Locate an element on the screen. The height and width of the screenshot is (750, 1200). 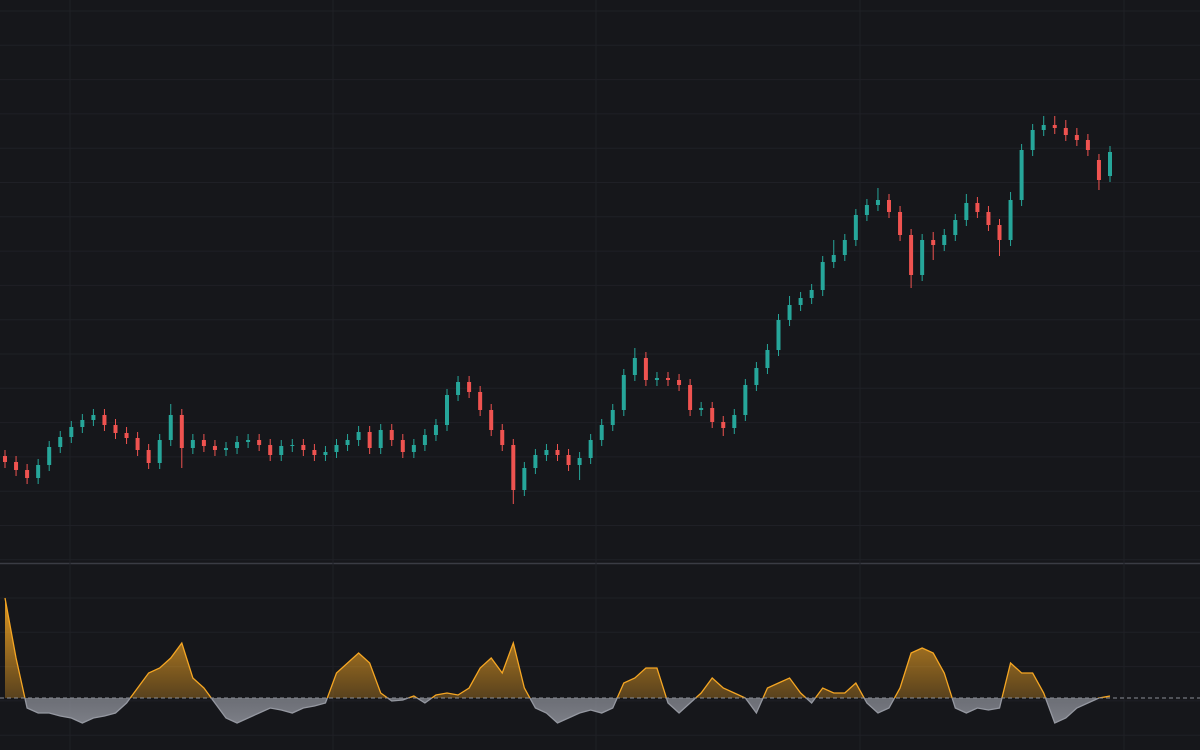
oscillator-line-negative is located at coordinates (563, 711).